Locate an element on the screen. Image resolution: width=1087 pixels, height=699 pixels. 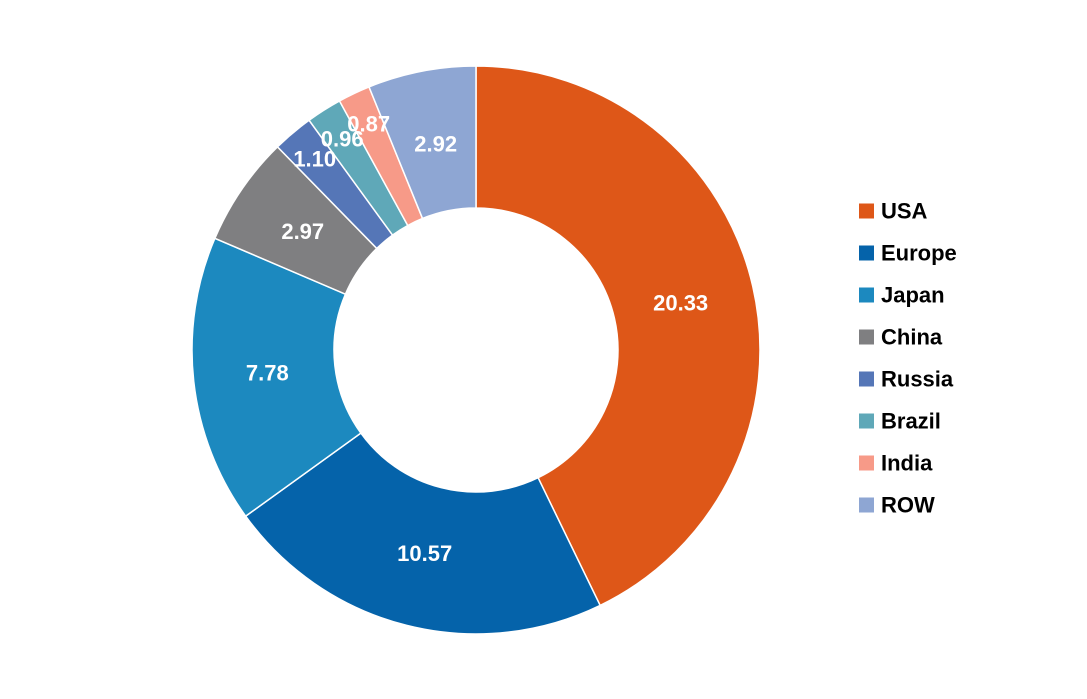
data-label-japan: 7.78 is located at coordinates (267, 373).